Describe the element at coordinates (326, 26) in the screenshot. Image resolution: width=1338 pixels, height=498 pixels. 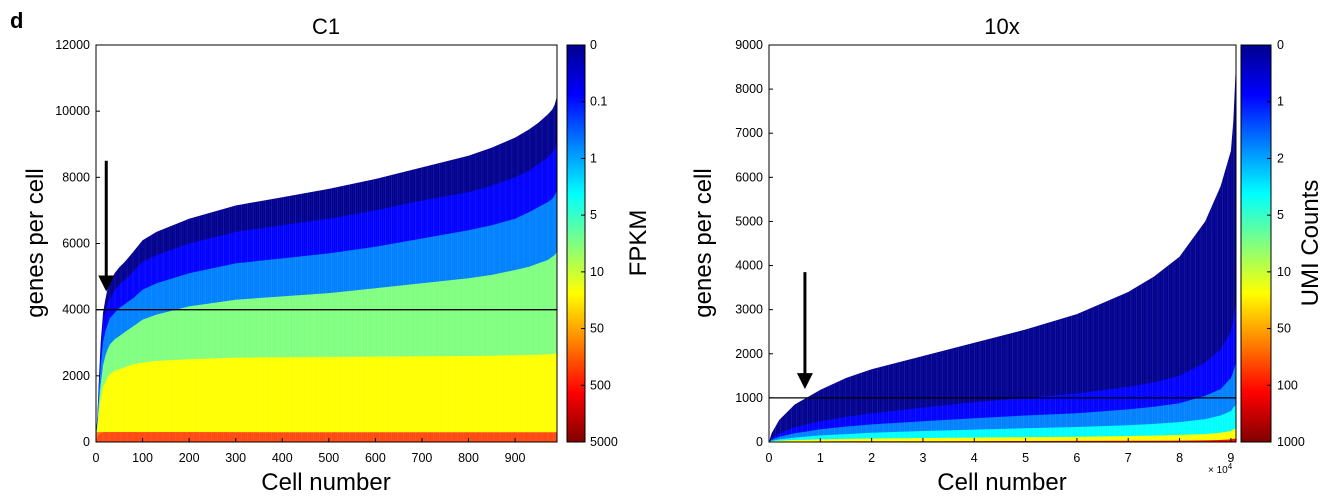
I see `chart-title: C1` at that location.